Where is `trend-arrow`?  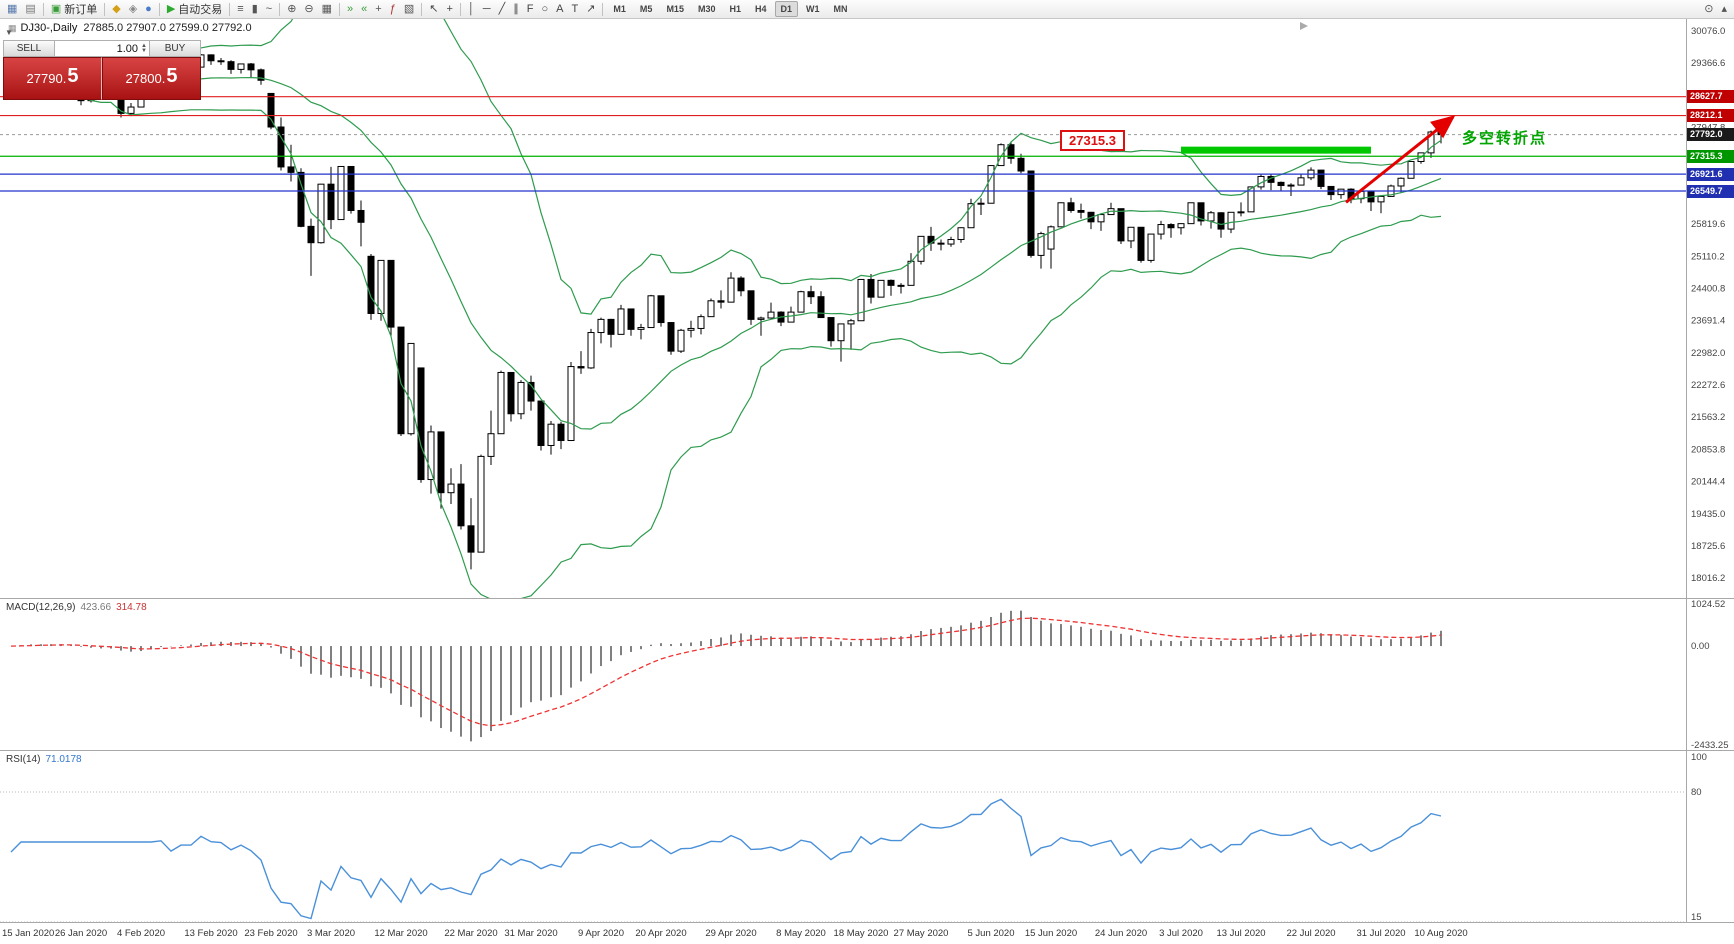 trend-arrow is located at coordinates (1400, 159).